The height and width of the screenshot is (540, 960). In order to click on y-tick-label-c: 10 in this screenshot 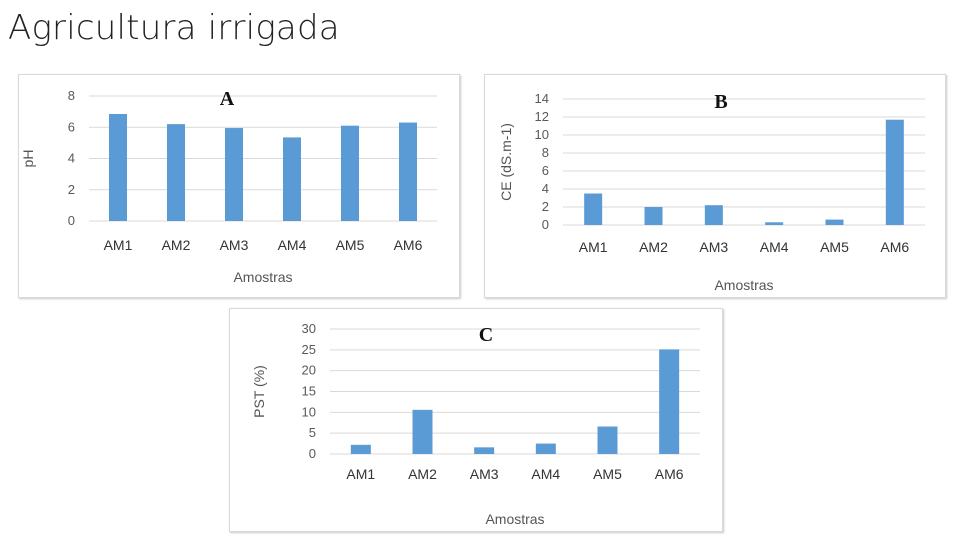, I will do `click(309, 411)`.